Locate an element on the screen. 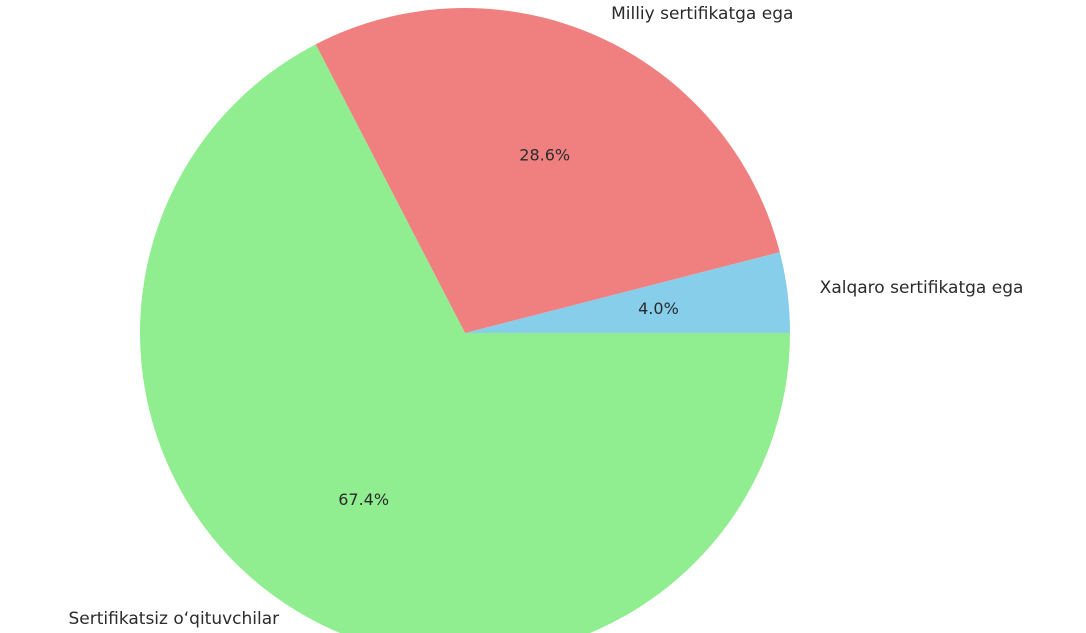 The height and width of the screenshot is (633, 1086). pie-pct-label-0: 4.0% is located at coordinates (658, 308).